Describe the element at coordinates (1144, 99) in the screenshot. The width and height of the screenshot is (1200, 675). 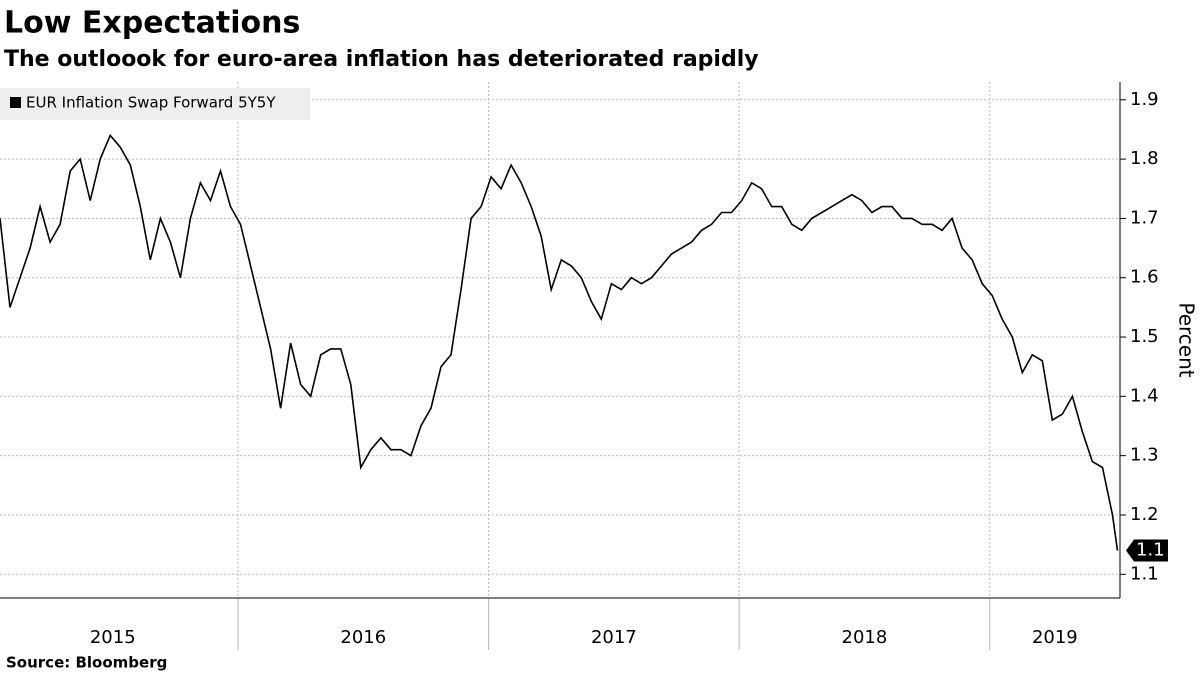
I see `y-tick-label: 1.9` at that location.